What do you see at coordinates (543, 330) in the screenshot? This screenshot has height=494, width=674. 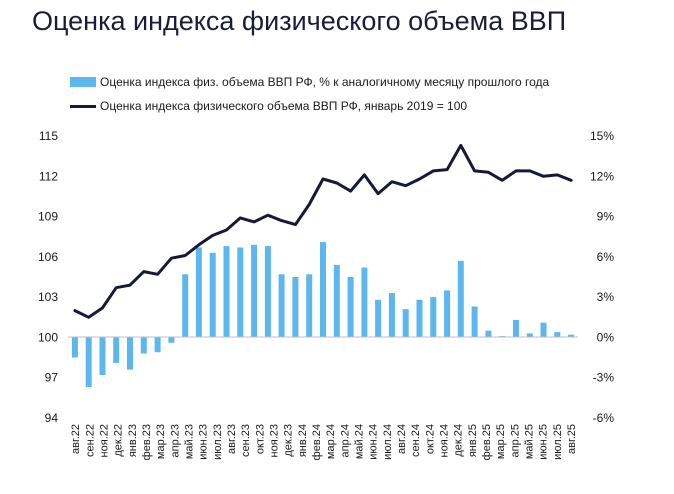 I see `bar-июн.25` at bounding box center [543, 330].